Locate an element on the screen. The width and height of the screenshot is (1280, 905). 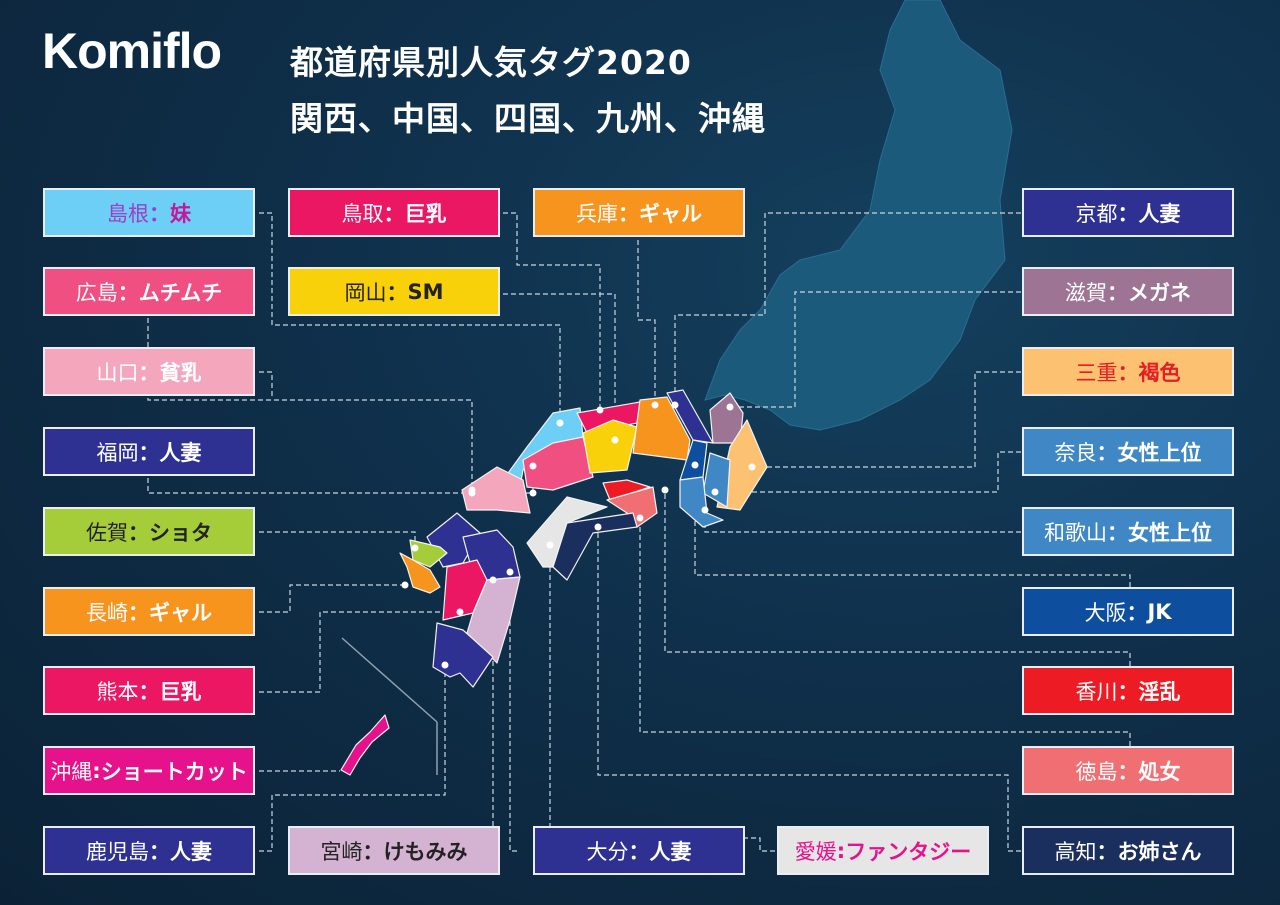
tag-label-22: 徳島：処女 is located at coordinates (1128, 770).